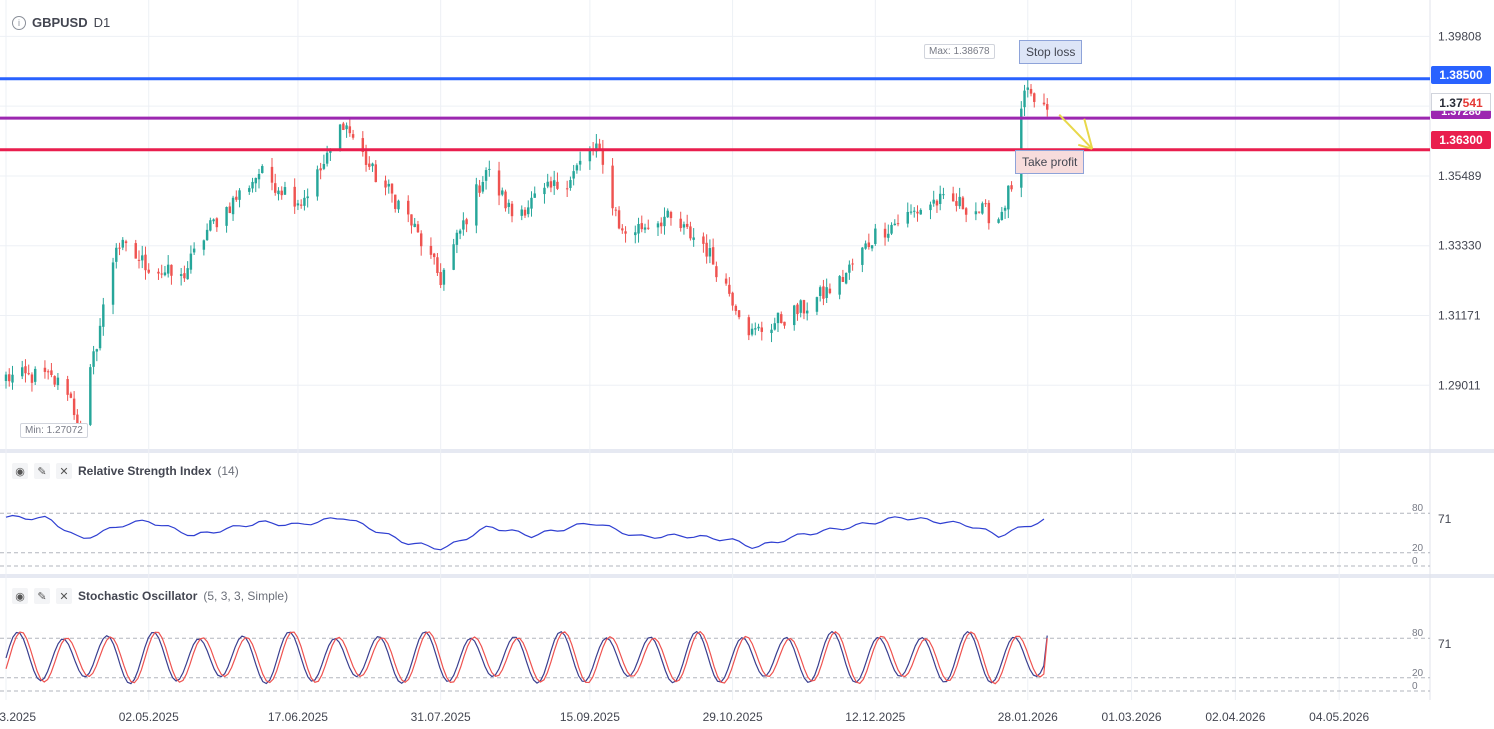 This screenshot has width=1494, height=729. I want to click on min-label: Min: 1.27072, so click(54, 430).